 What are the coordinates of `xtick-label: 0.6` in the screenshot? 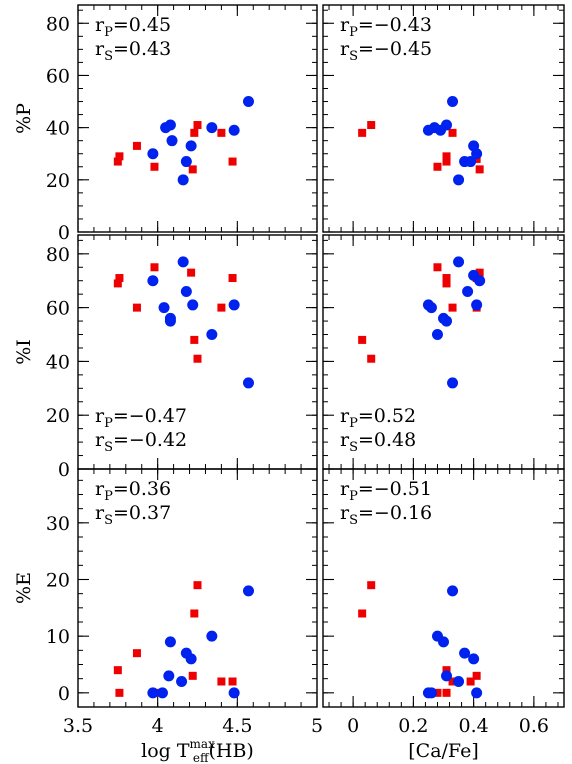 It's located at (534, 726).